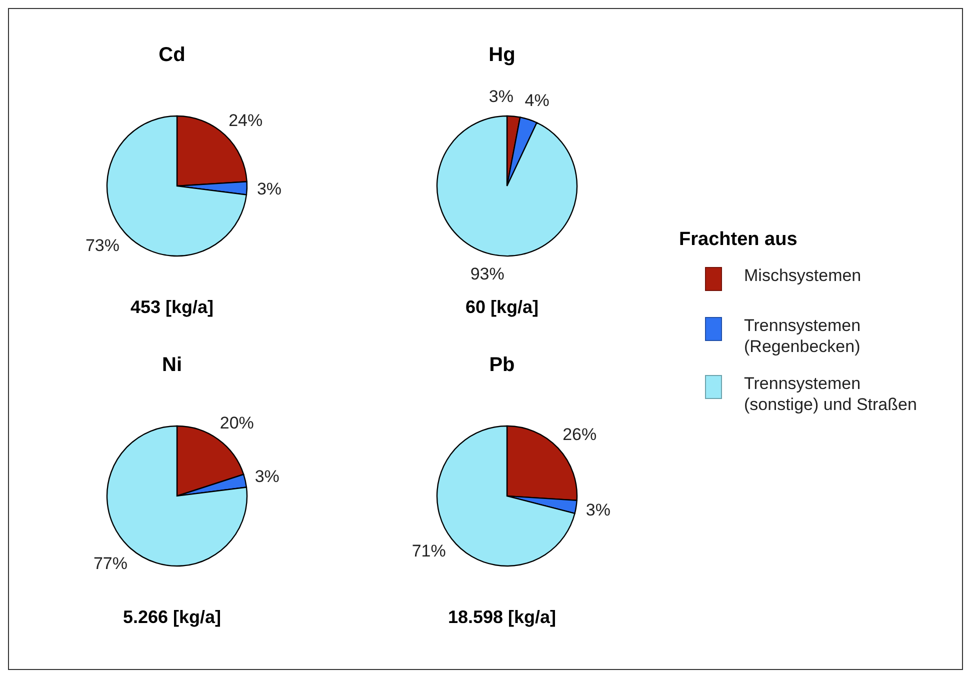 Image resolution: width=971 pixels, height=678 pixels. What do you see at coordinates (507, 186) in the screenshot?
I see `pie-slice` at bounding box center [507, 186].